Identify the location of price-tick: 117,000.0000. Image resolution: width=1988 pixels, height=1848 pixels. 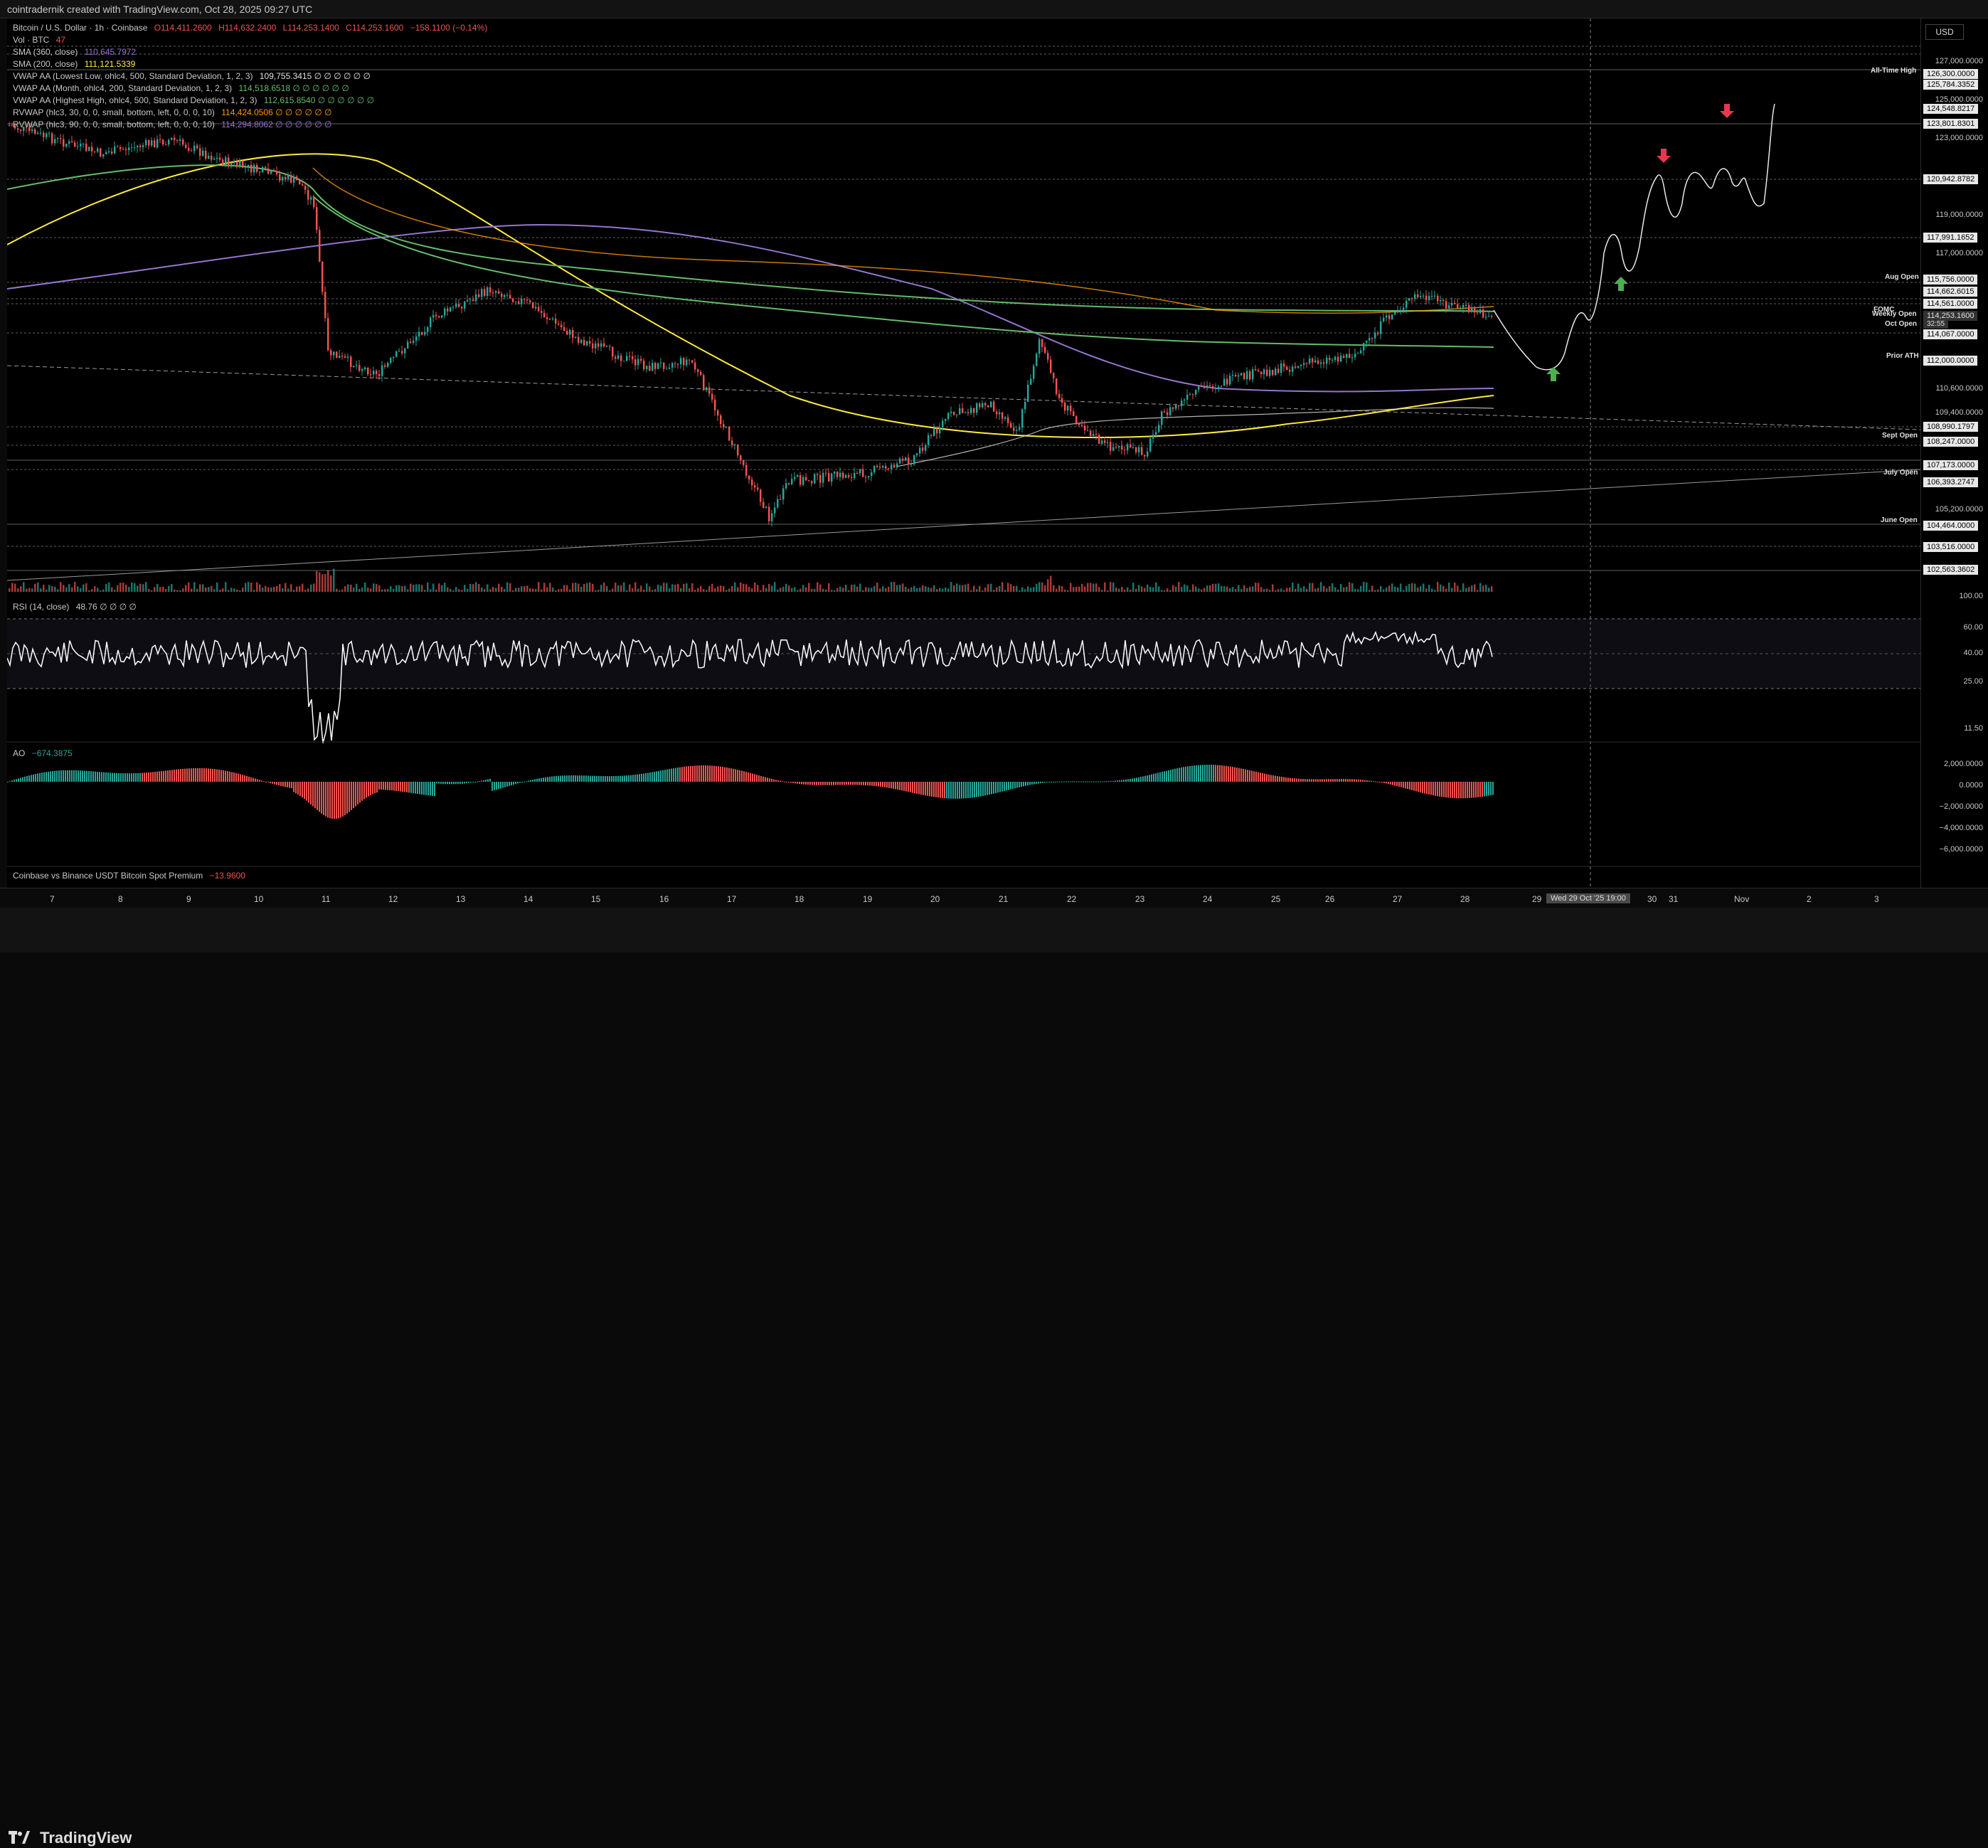
(1959, 253).